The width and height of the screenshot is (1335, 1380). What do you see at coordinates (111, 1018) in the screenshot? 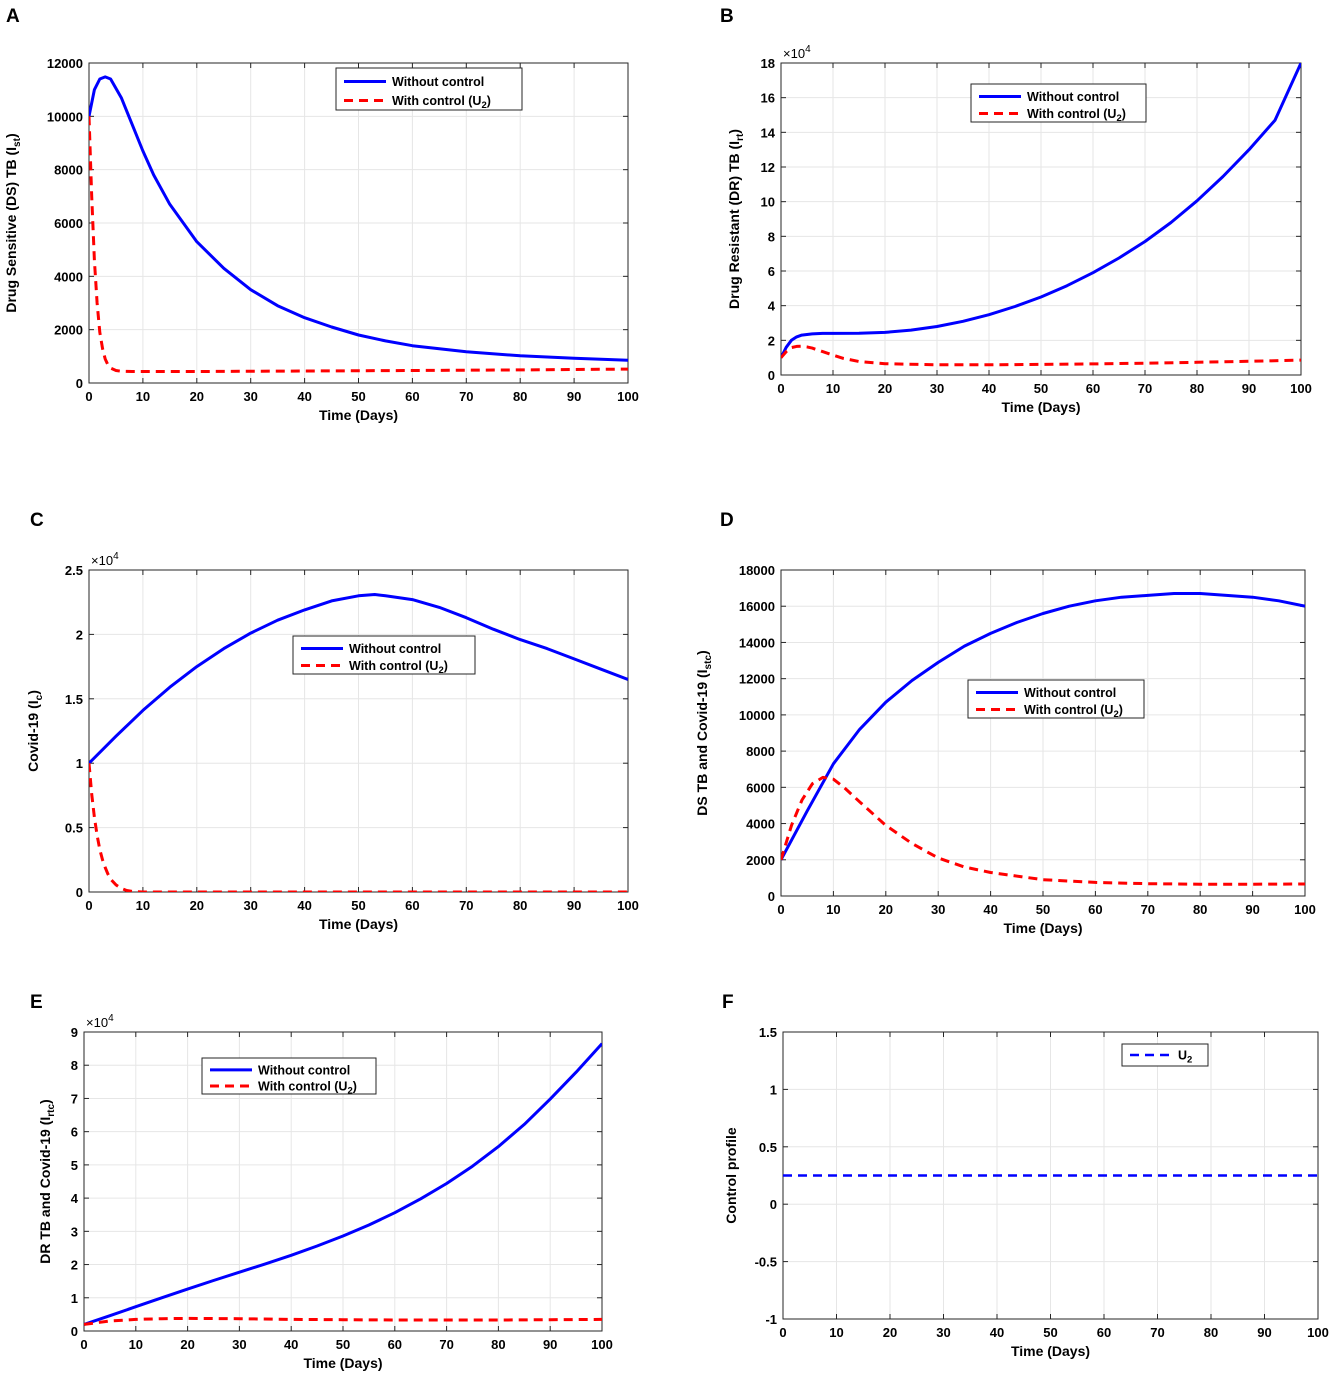
I see `exponent-power: 4` at bounding box center [111, 1018].